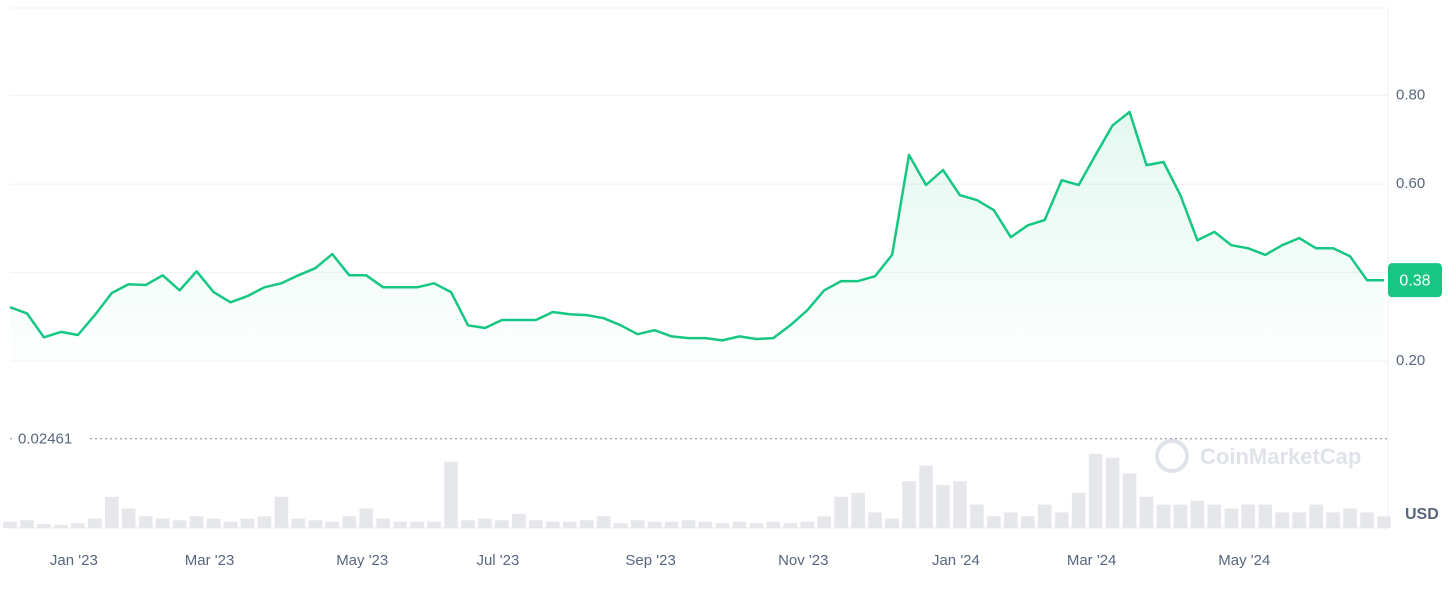 The height and width of the screenshot is (594, 1456). What do you see at coordinates (497, 560) in the screenshot?
I see `x-tick-label: Jul '23` at bounding box center [497, 560].